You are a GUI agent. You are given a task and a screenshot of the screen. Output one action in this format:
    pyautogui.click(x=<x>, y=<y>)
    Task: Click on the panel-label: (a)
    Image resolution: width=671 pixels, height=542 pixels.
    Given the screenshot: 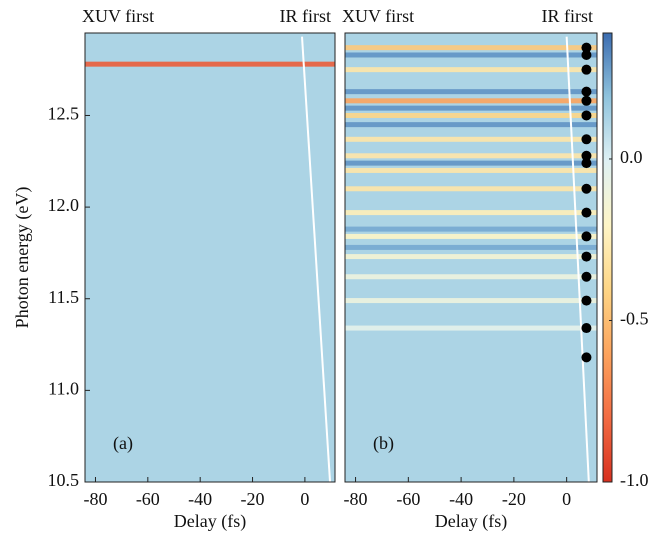 What is the action you would take?
    pyautogui.click(x=123, y=443)
    